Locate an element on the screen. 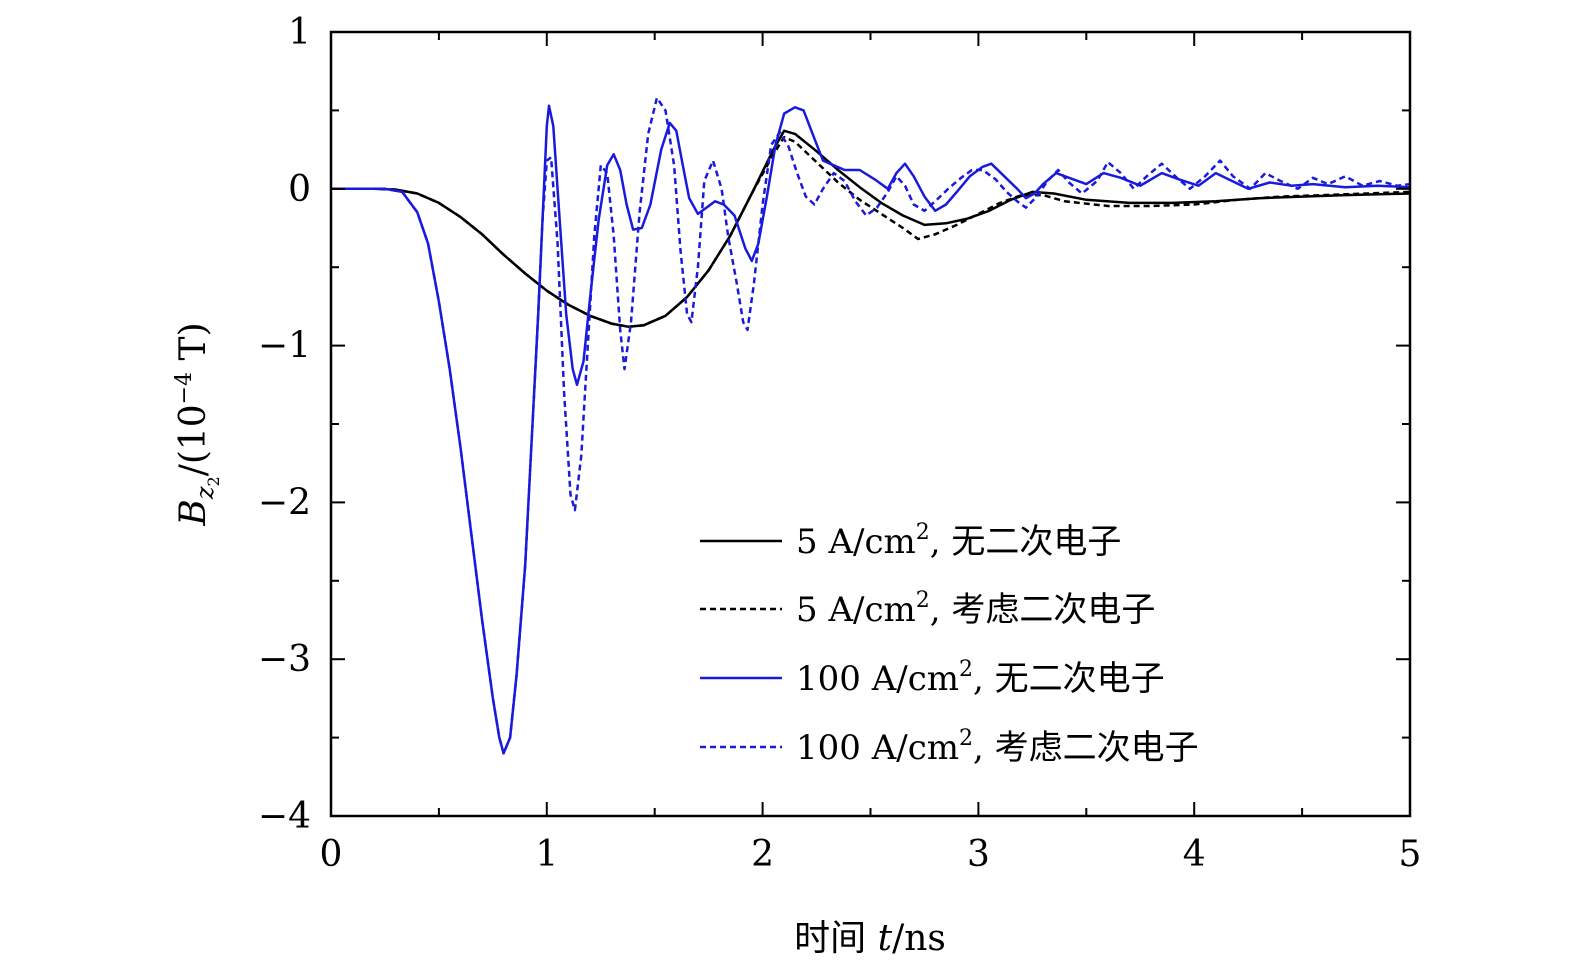 This screenshot has height=974, width=1575. y-tick-label: −4 is located at coordinates (284, 816).